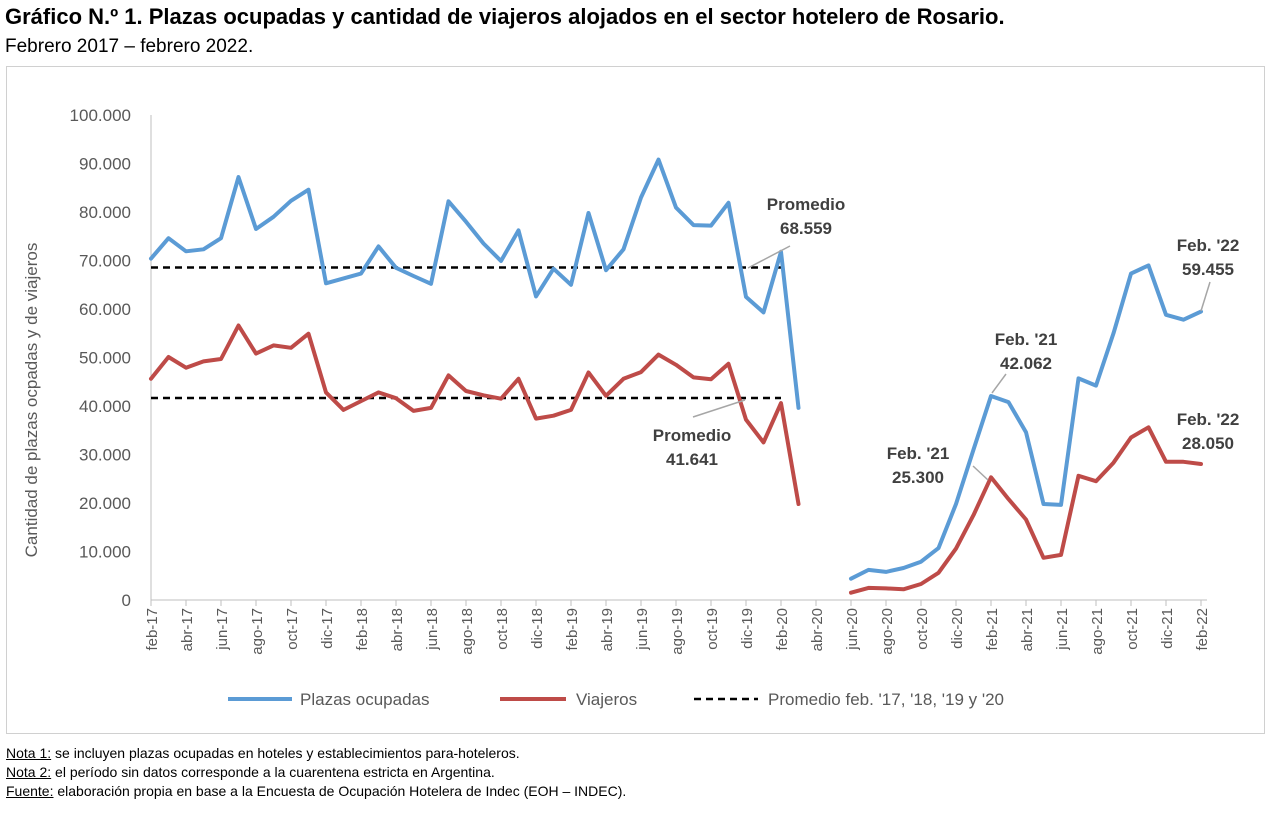 Image resolution: width=1271 pixels, height=818 pixels. I want to click on x-tick-label: dic-18, so click(537, 628).